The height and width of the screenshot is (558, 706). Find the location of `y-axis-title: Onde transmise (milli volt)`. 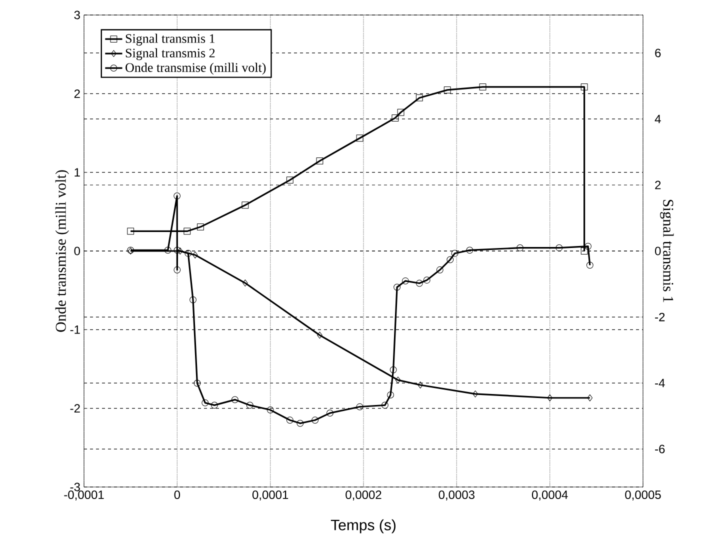

y-axis-title: Onde transmise (milli volt) is located at coordinates (62, 251).